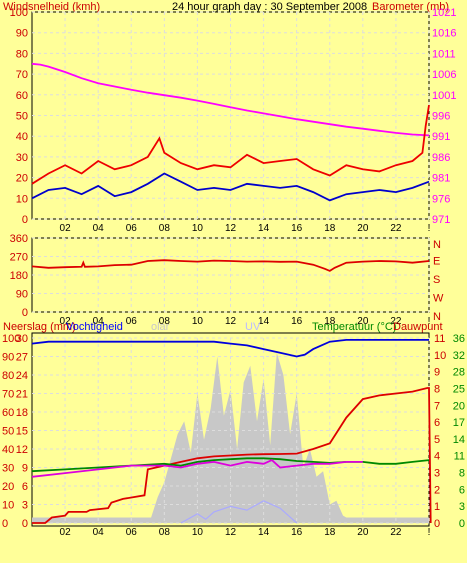 Image resolution: width=467 pixels, height=563 pixels. What do you see at coordinates (363, 321) in the screenshot?
I see `x-tick-direction: 20` at bounding box center [363, 321].